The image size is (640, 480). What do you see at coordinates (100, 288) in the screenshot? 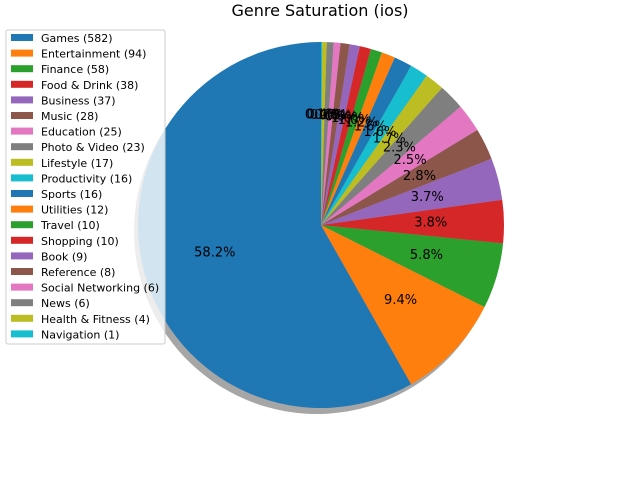
I see `legend-entry-label: Social Networking (6)` at bounding box center [100, 288].